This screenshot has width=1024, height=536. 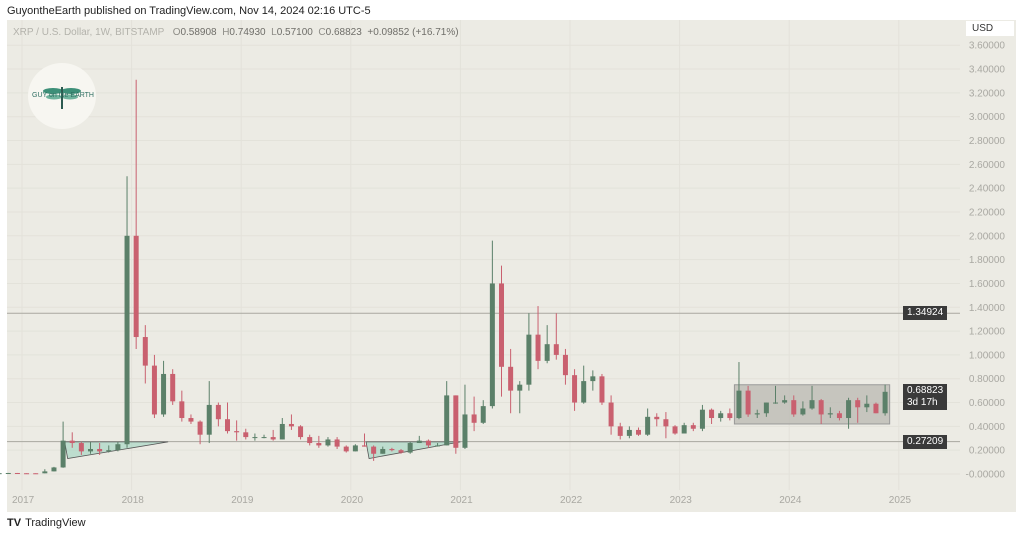 I want to click on x-tick-label: 2017, so click(x=23, y=500).